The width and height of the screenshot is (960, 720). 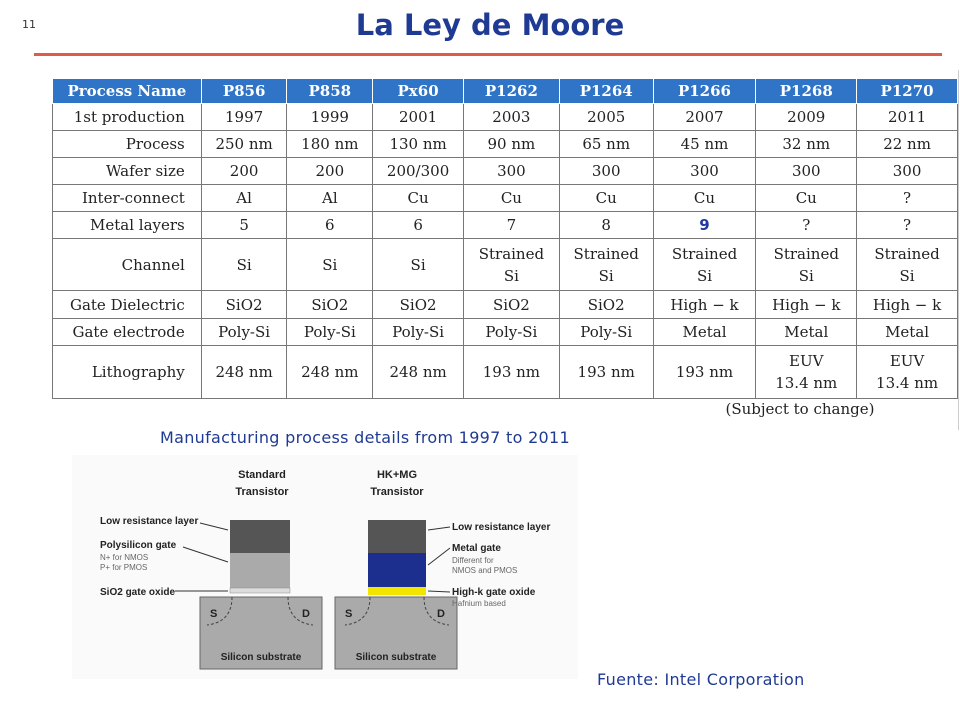 What do you see at coordinates (704, 91) in the screenshot?
I see `header-cell: P1266` at bounding box center [704, 91].